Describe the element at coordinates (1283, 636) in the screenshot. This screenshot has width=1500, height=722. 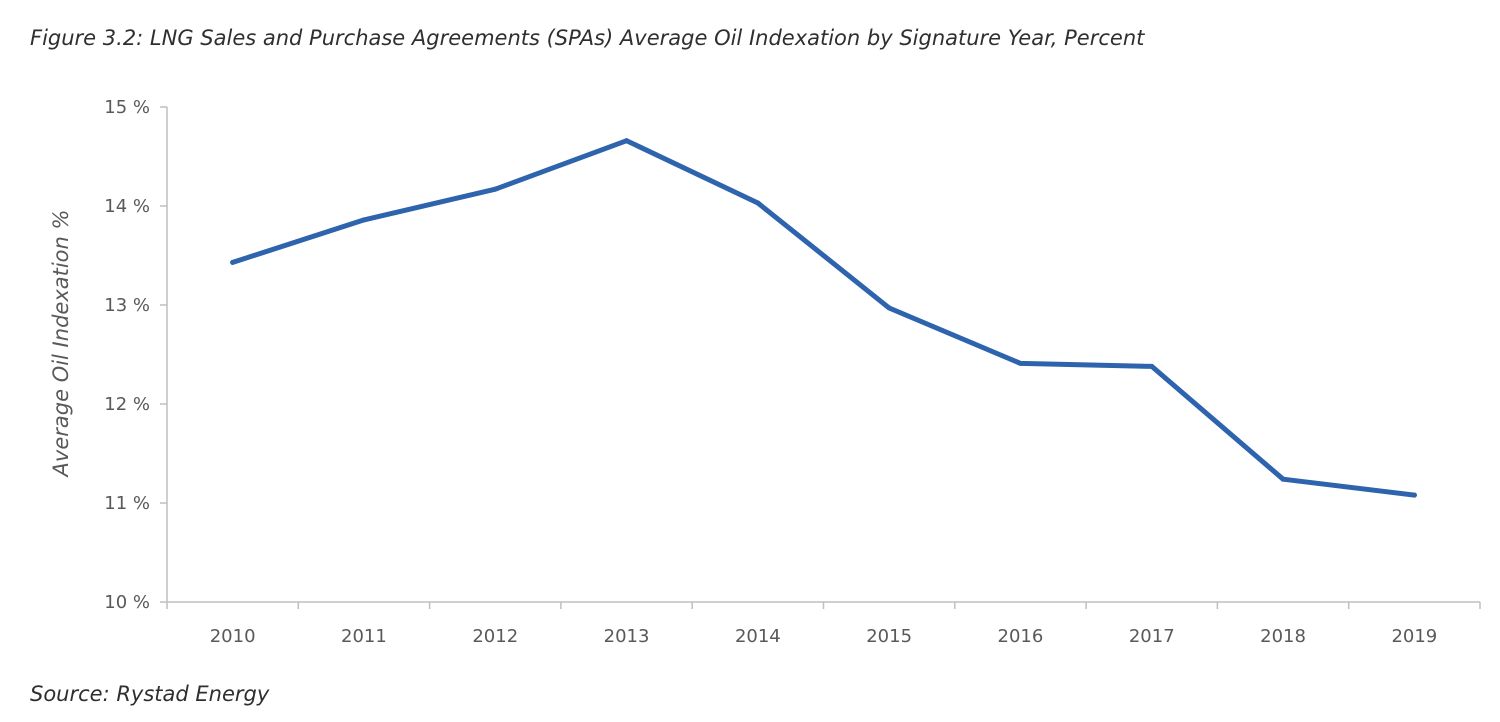
I see `x-tick-label: 2018` at that location.